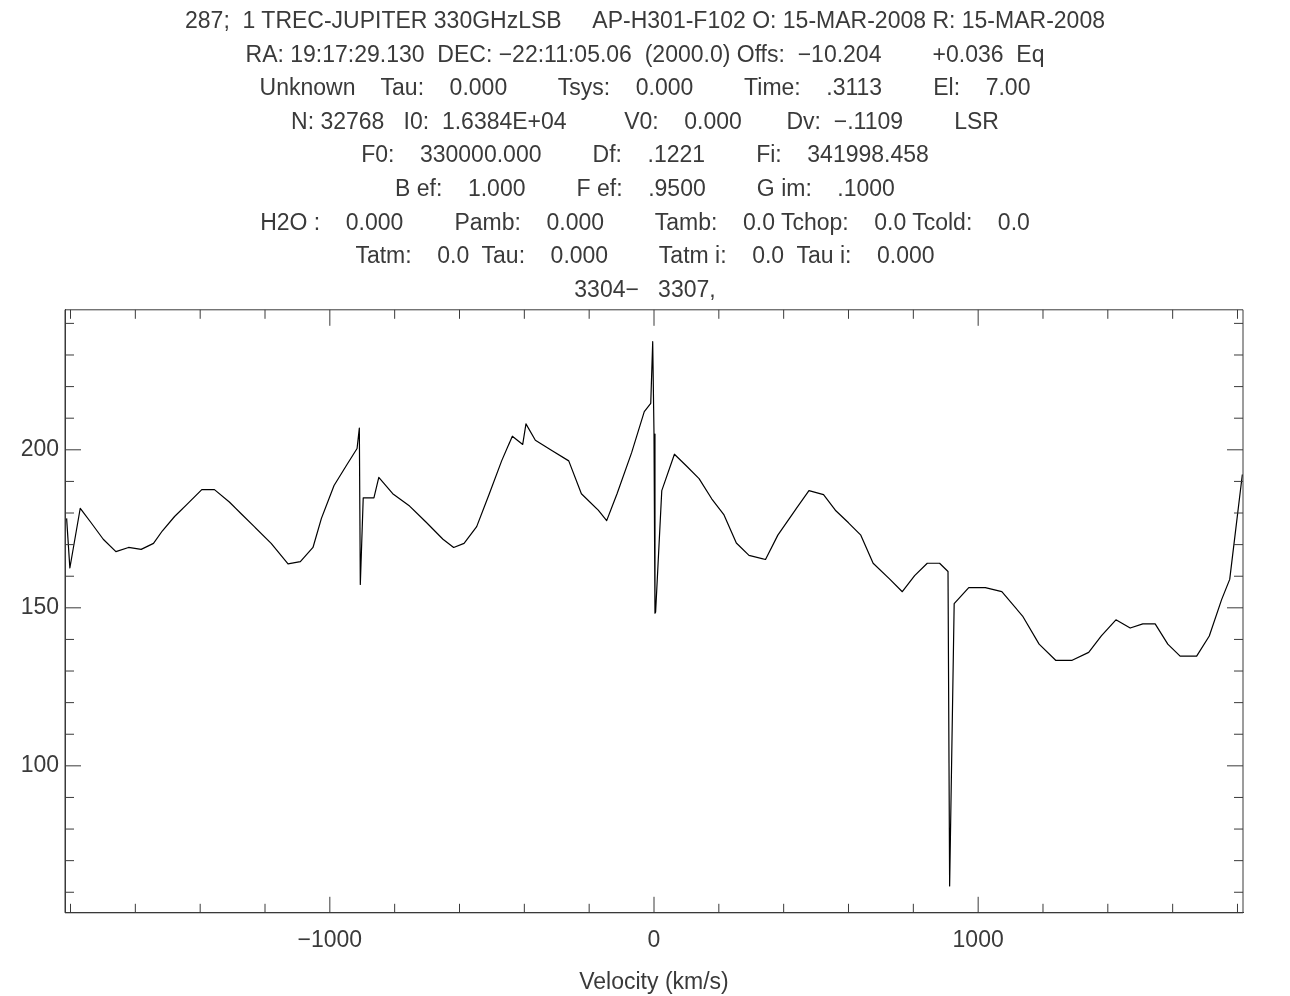 The height and width of the screenshot is (996, 1290). Describe the element at coordinates (645, 222) in the screenshot. I see `text: H2O : 0.000 Pamb: 0.000 Tamb: 0.0 Tchop: 0.0 Tcold: 0.0` at that location.